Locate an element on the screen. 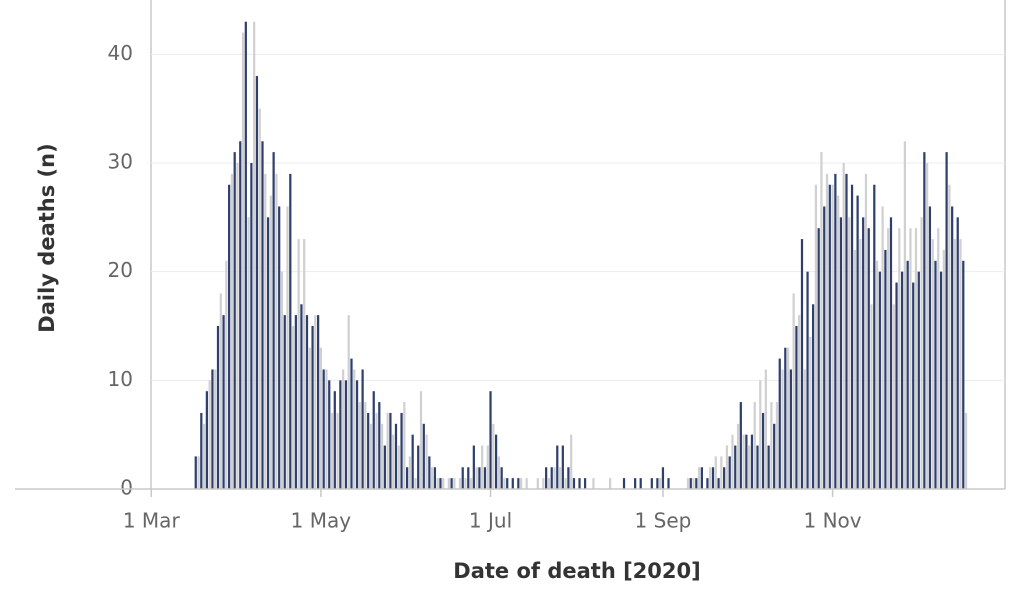  x-axis-title: Date of death [2020] is located at coordinates (576, 571).